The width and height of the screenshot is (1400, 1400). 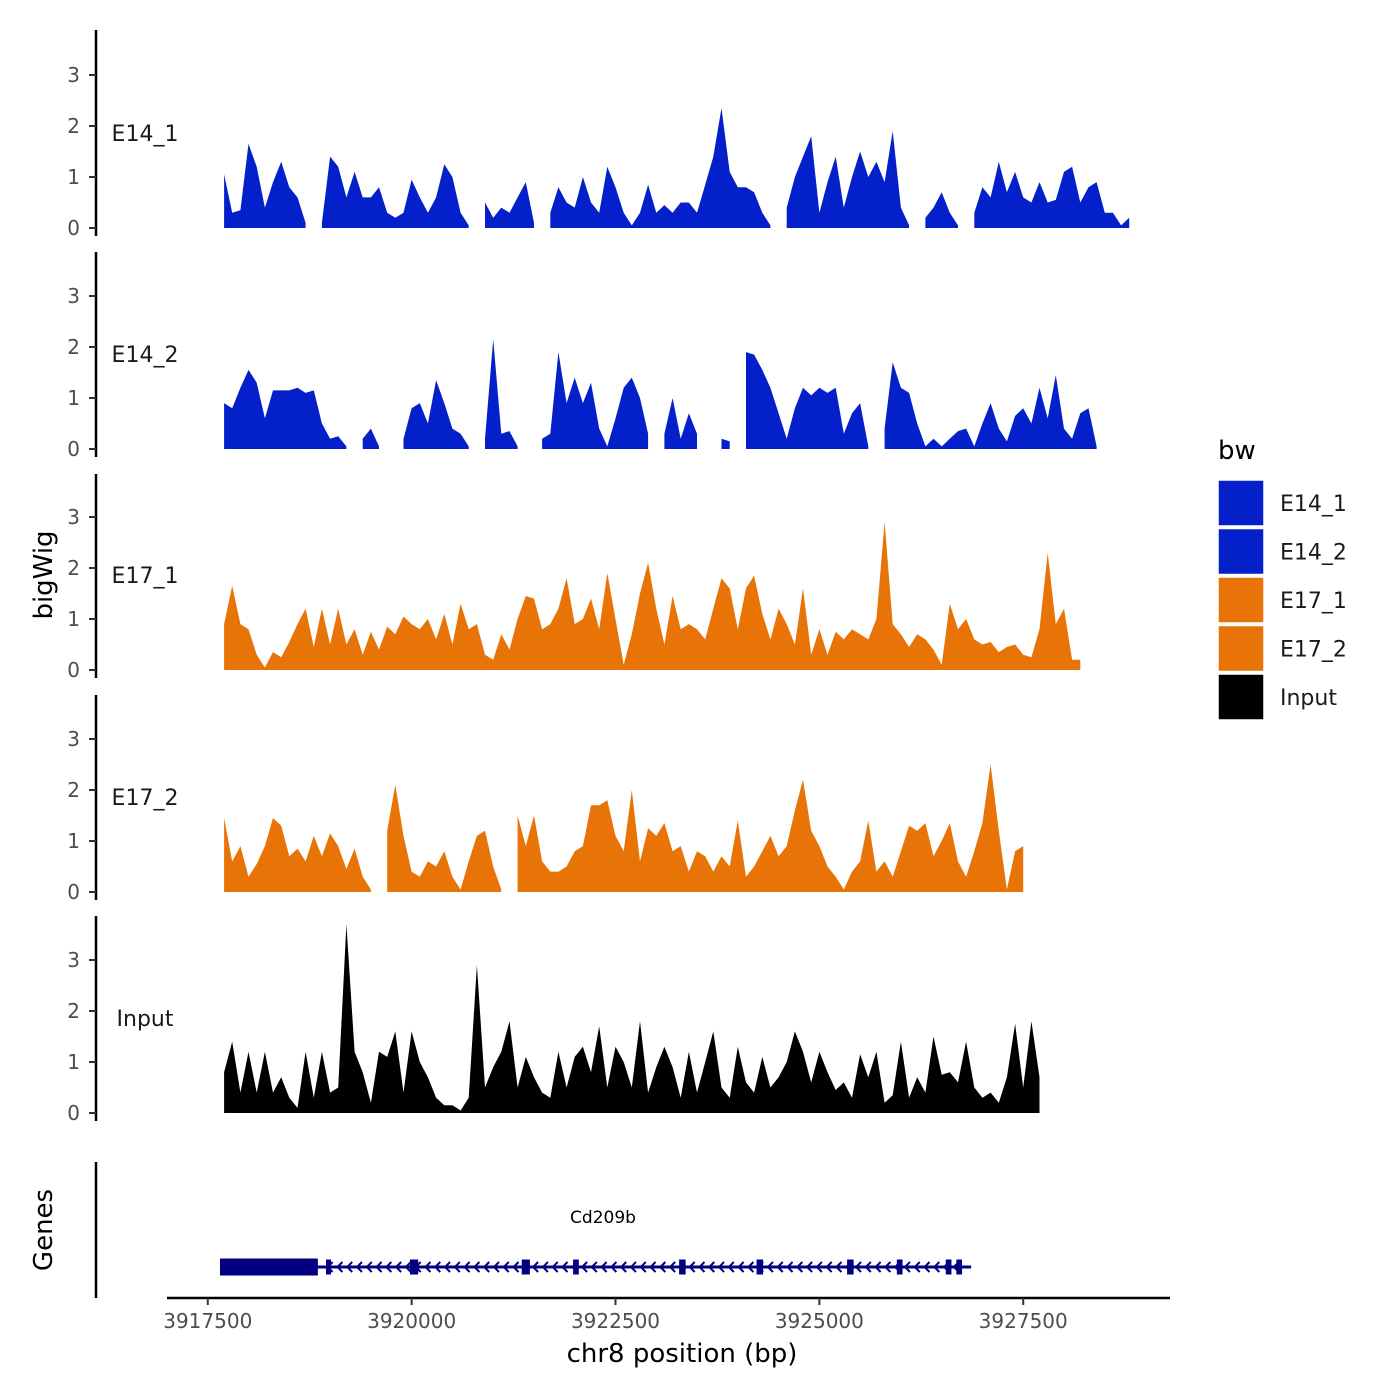 I want to click on legend-items: E14_1 E14_2 E17_1 E17_2 Input, so click(x=1282, y=600).